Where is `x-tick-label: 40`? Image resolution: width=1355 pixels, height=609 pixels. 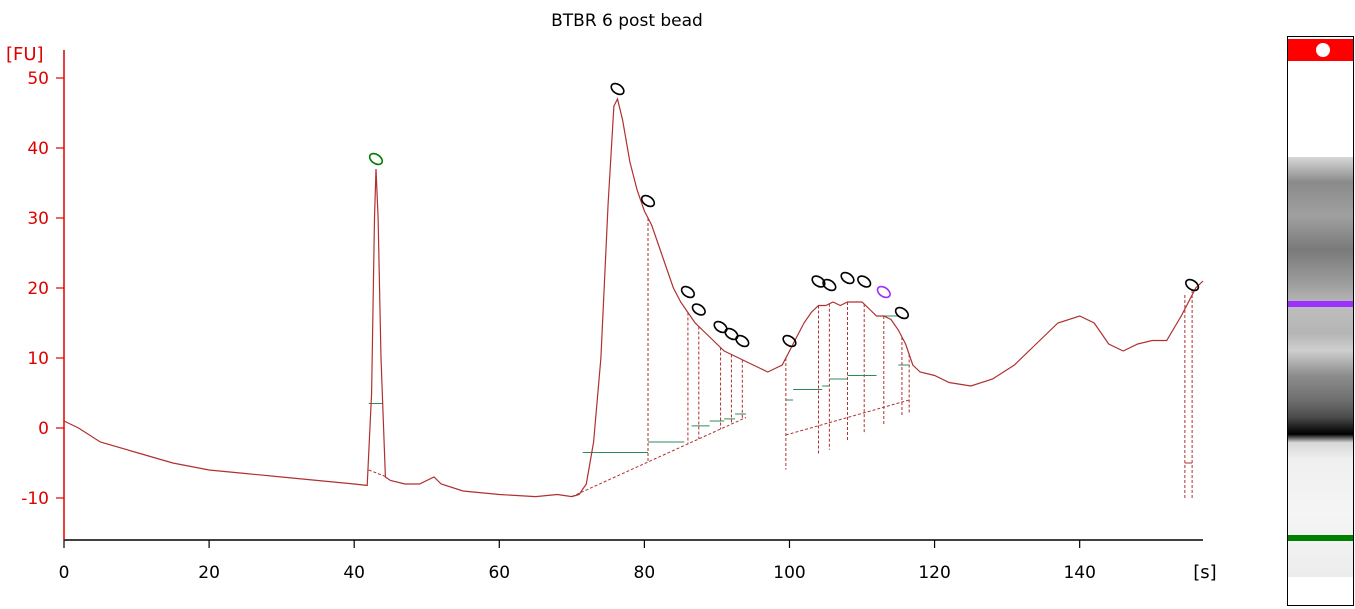 x-tick-label: 40 is located at coordinates (354, 573).